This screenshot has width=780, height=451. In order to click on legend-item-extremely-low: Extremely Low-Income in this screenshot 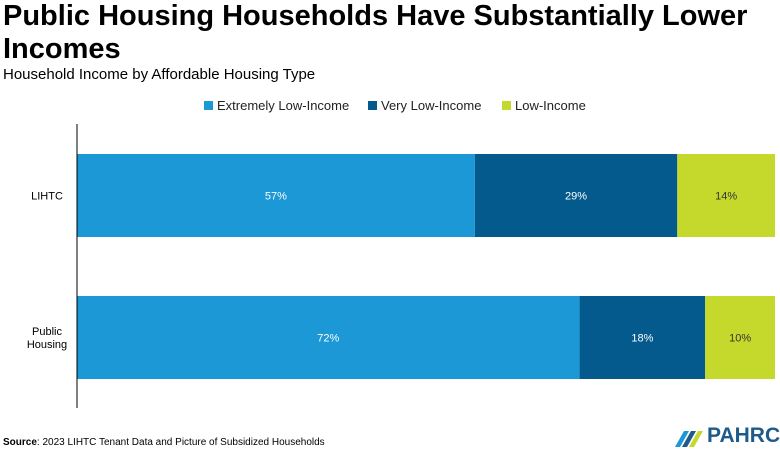, I will do `click(276, 105)`.